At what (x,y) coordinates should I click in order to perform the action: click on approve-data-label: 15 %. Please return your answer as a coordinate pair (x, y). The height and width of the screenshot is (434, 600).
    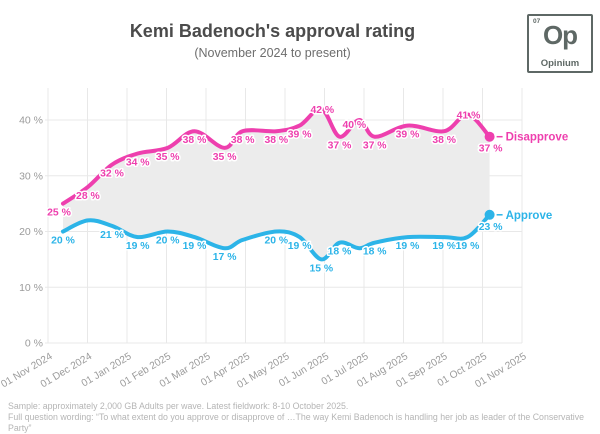
    Looking at the image, I should click on (321, 268).